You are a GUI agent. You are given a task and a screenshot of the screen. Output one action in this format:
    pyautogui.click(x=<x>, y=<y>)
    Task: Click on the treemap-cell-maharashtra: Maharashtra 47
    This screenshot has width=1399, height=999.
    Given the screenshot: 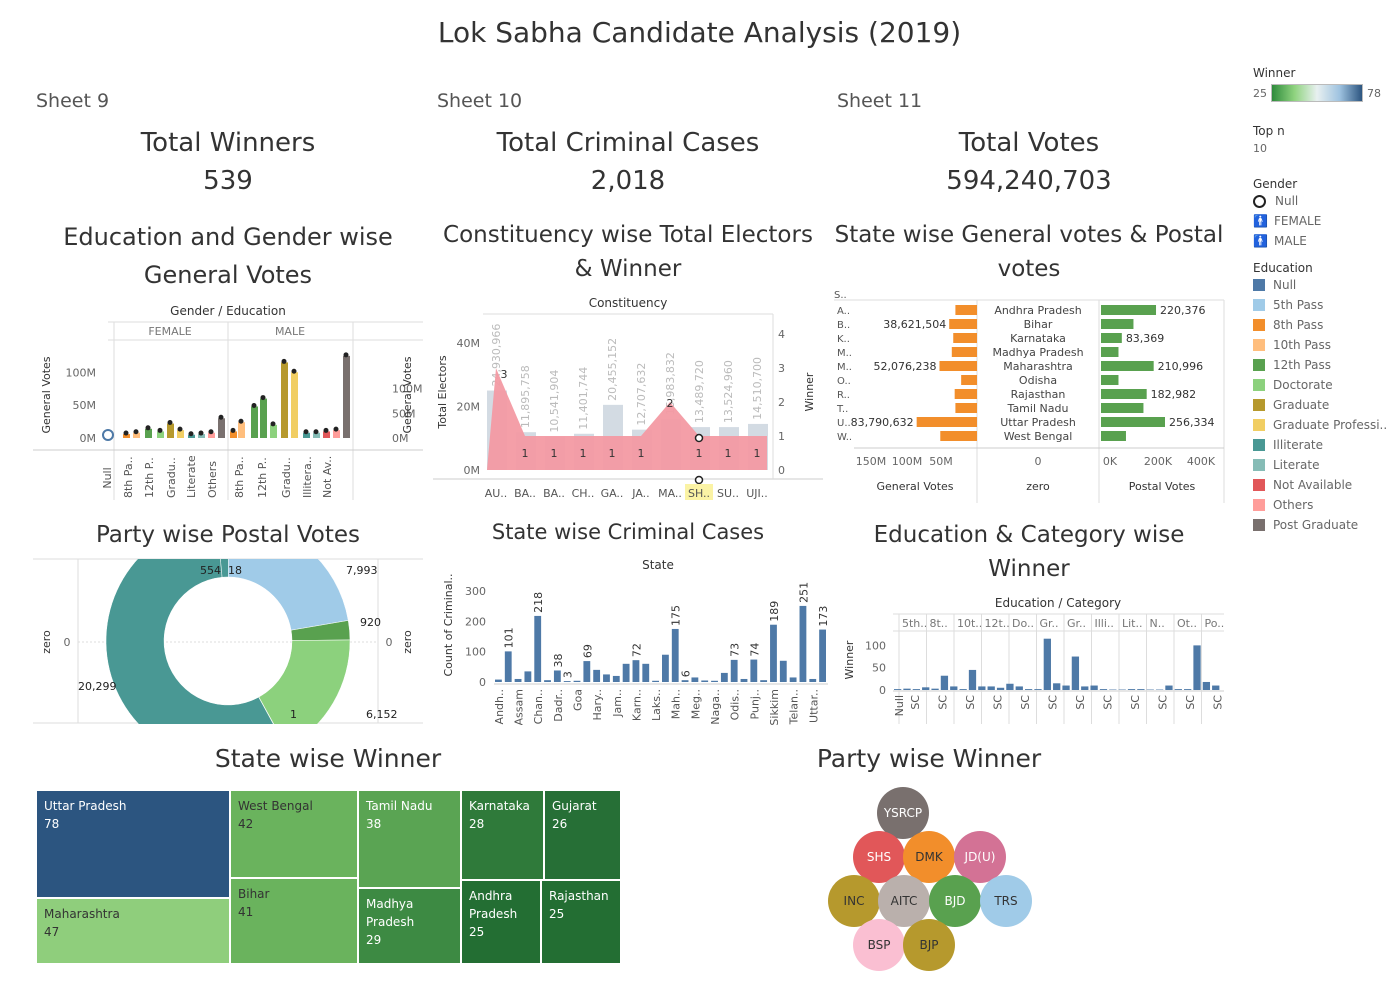 What is the action you would take?
    pyautogui.click(x=133, y=931)
    